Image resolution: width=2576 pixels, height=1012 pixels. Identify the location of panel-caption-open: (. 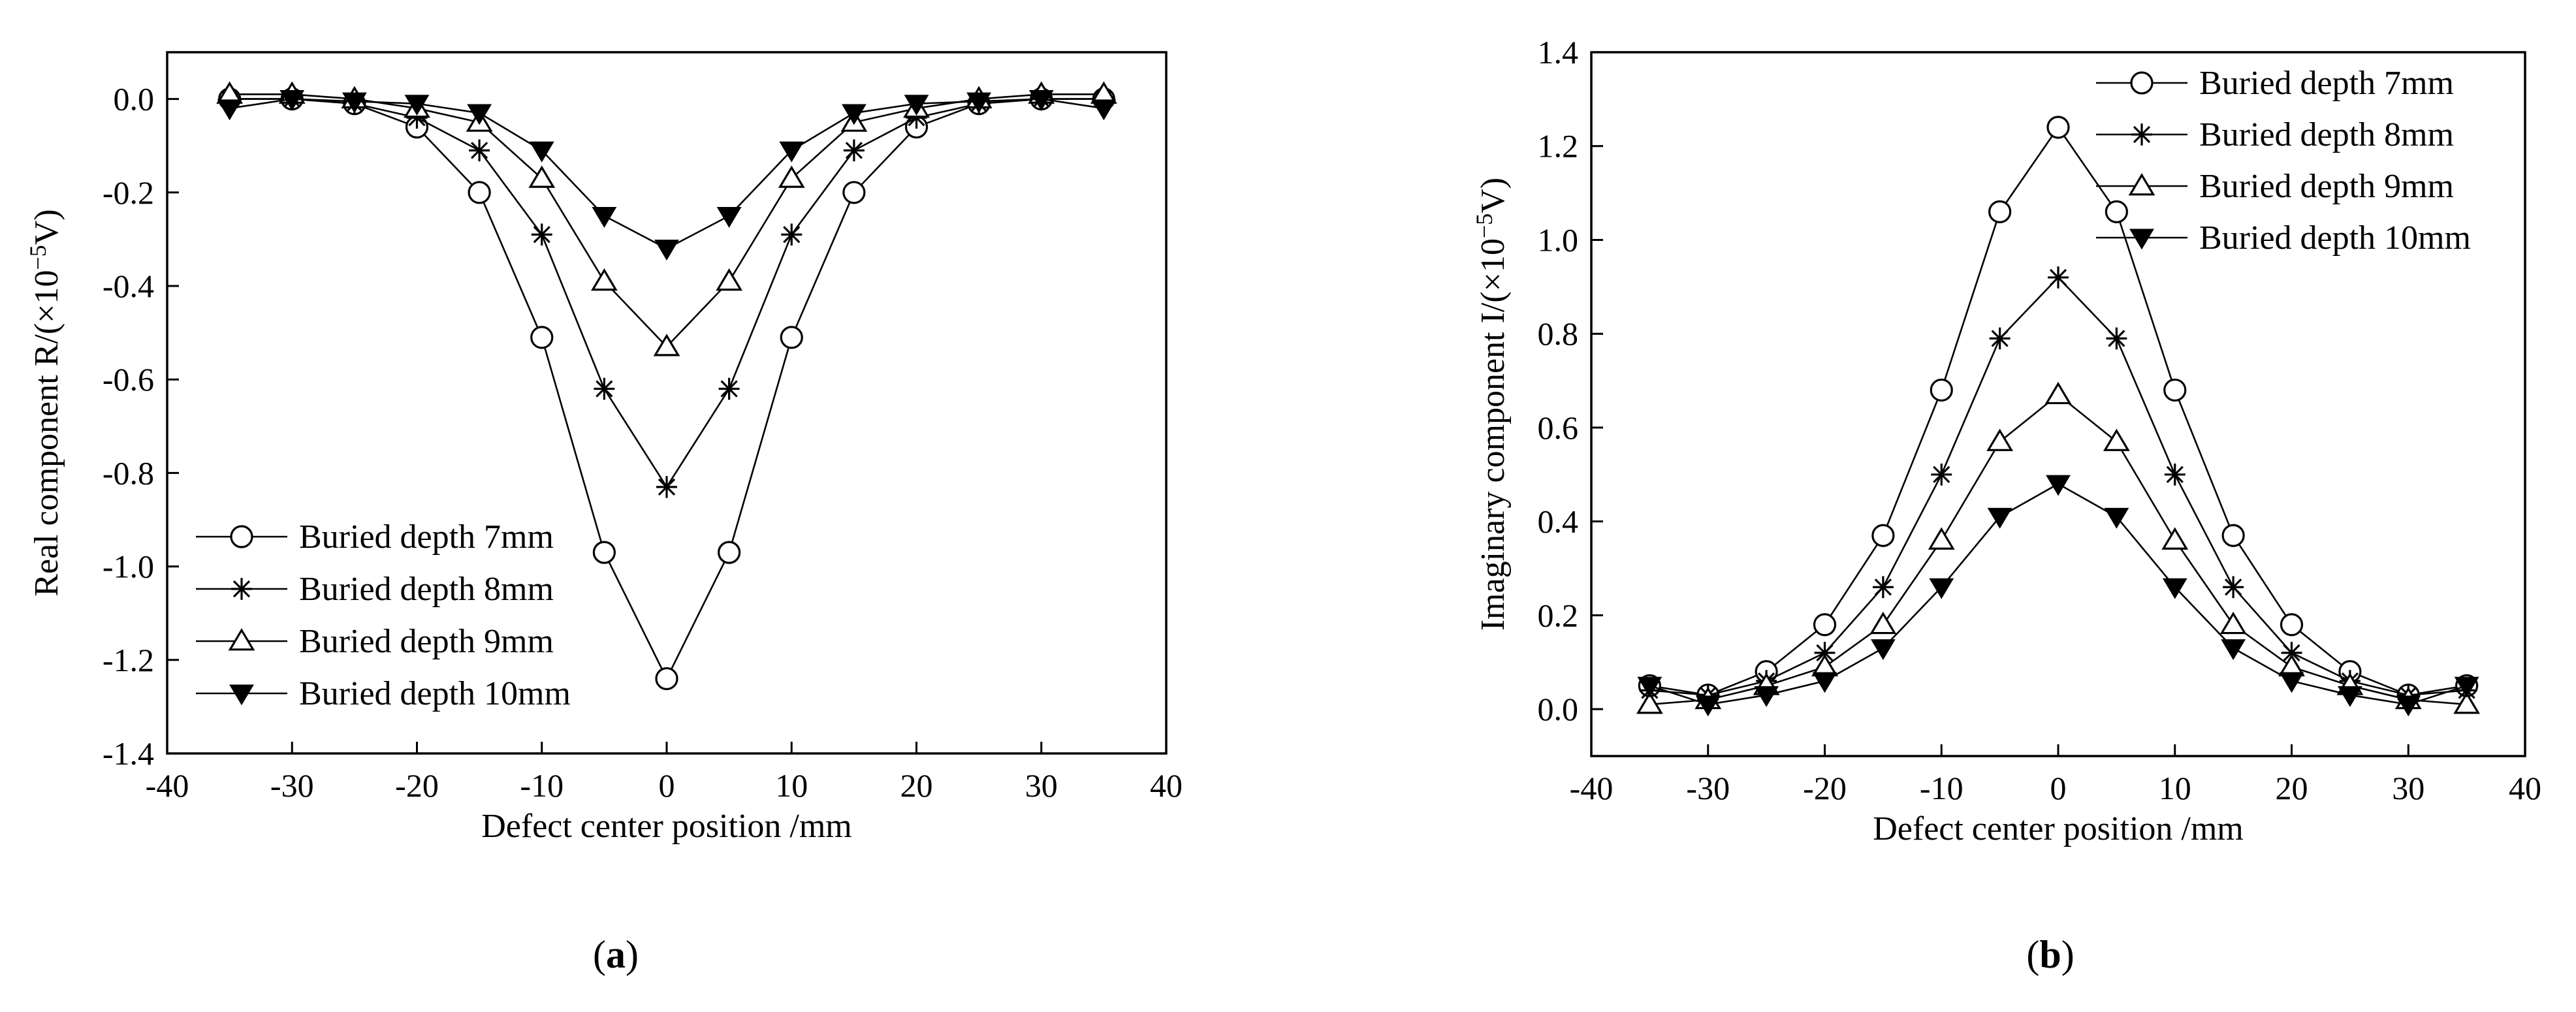
(2033, 955).